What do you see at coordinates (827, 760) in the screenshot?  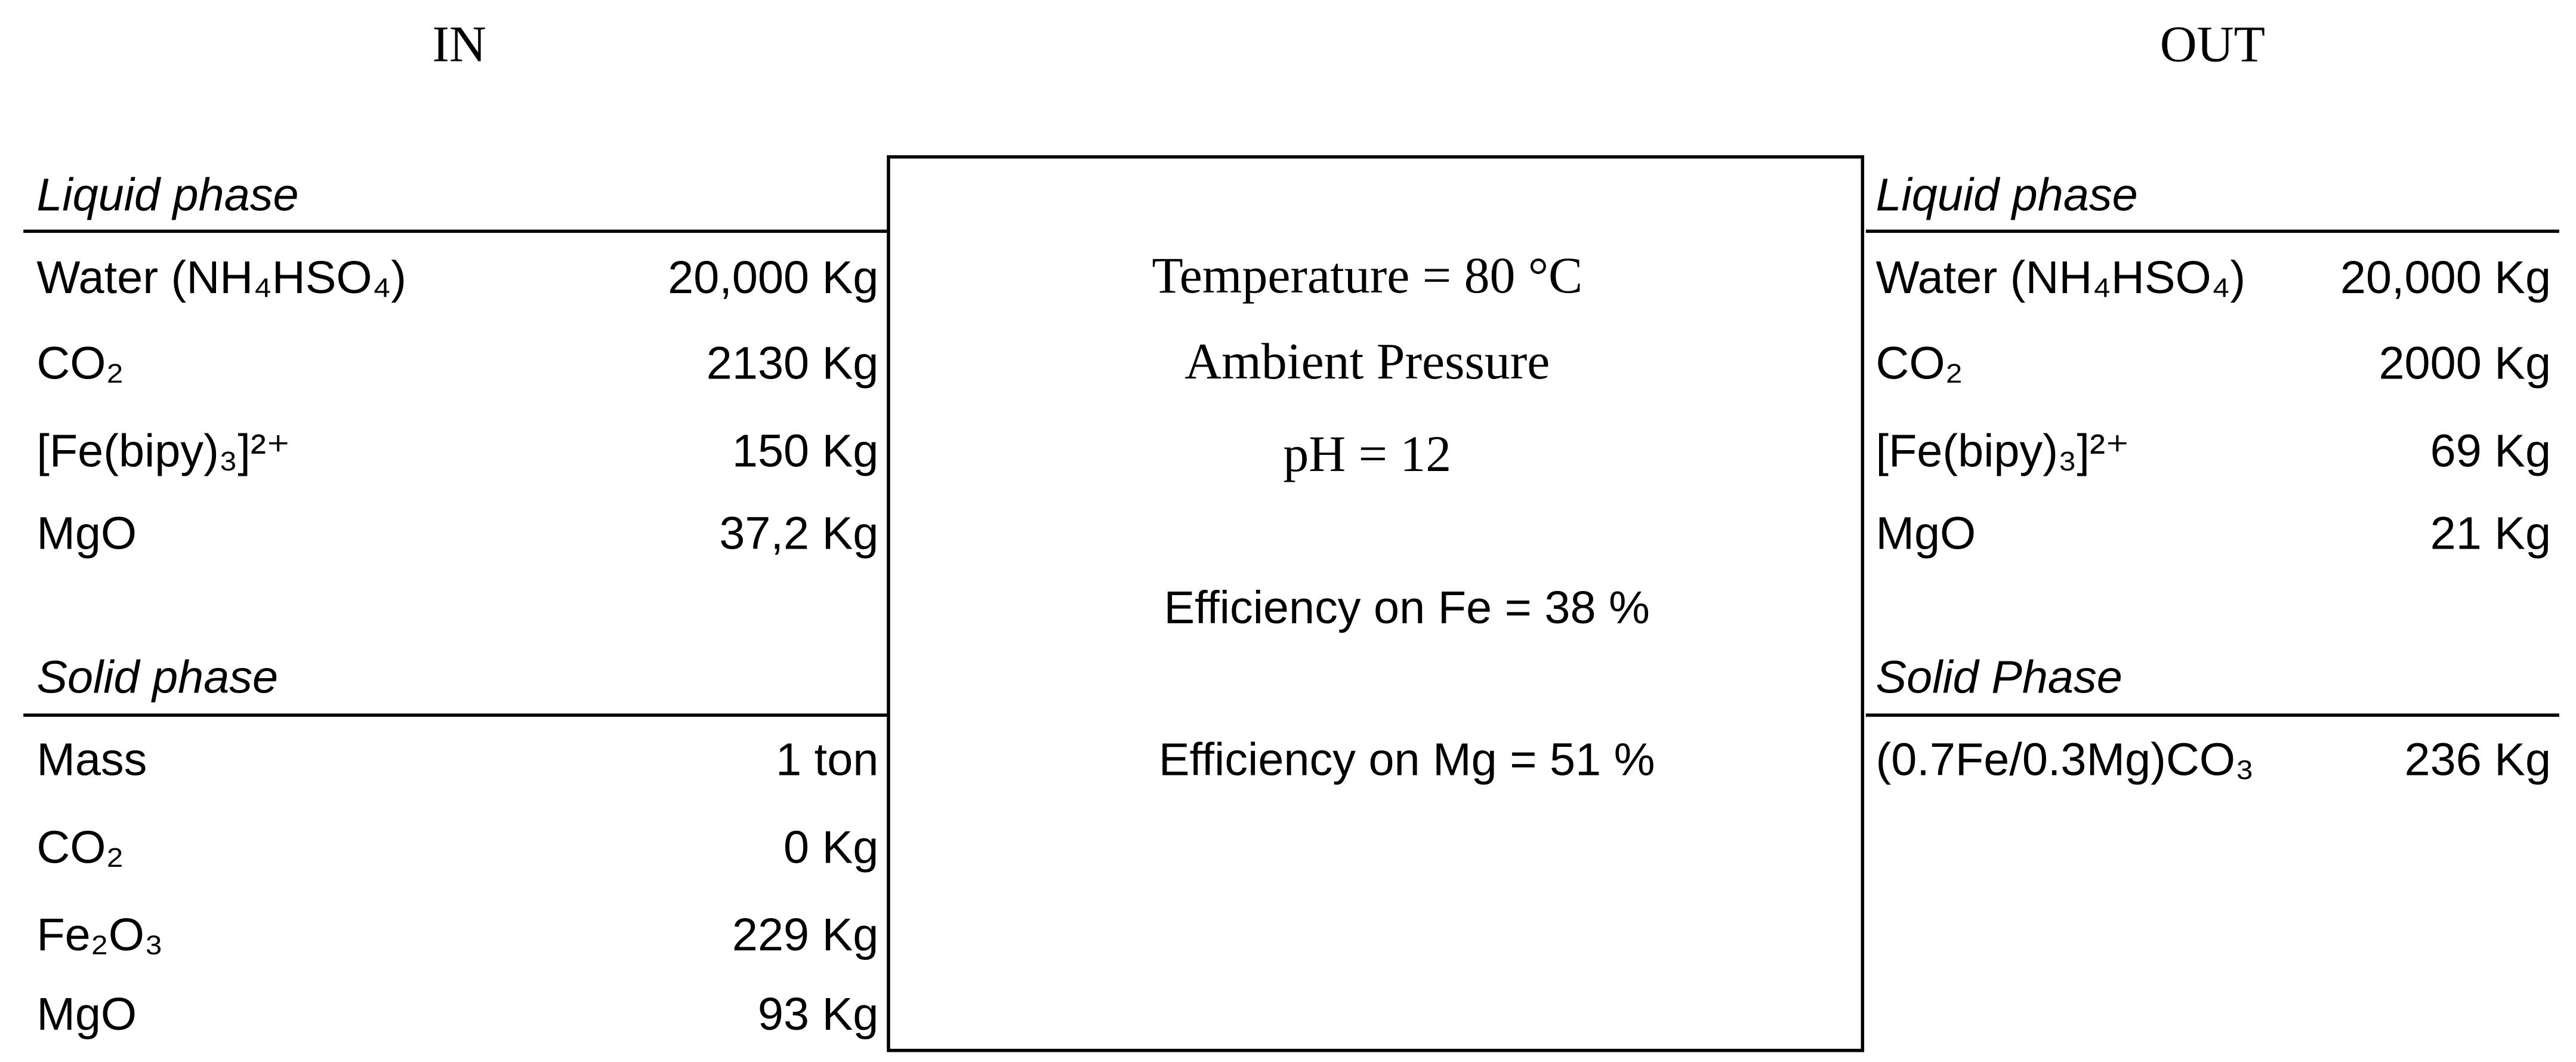 I see `component-amount: 1 ton` at bounding box center [827, 760].